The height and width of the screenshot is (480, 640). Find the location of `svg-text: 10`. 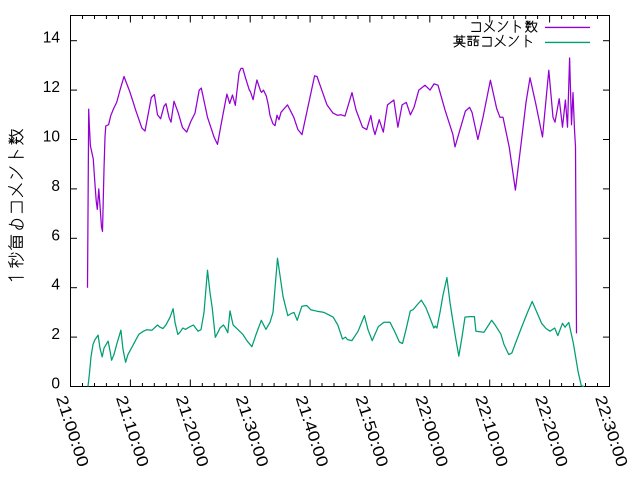

svg-text: 10 is located at coordinates (52, 137).